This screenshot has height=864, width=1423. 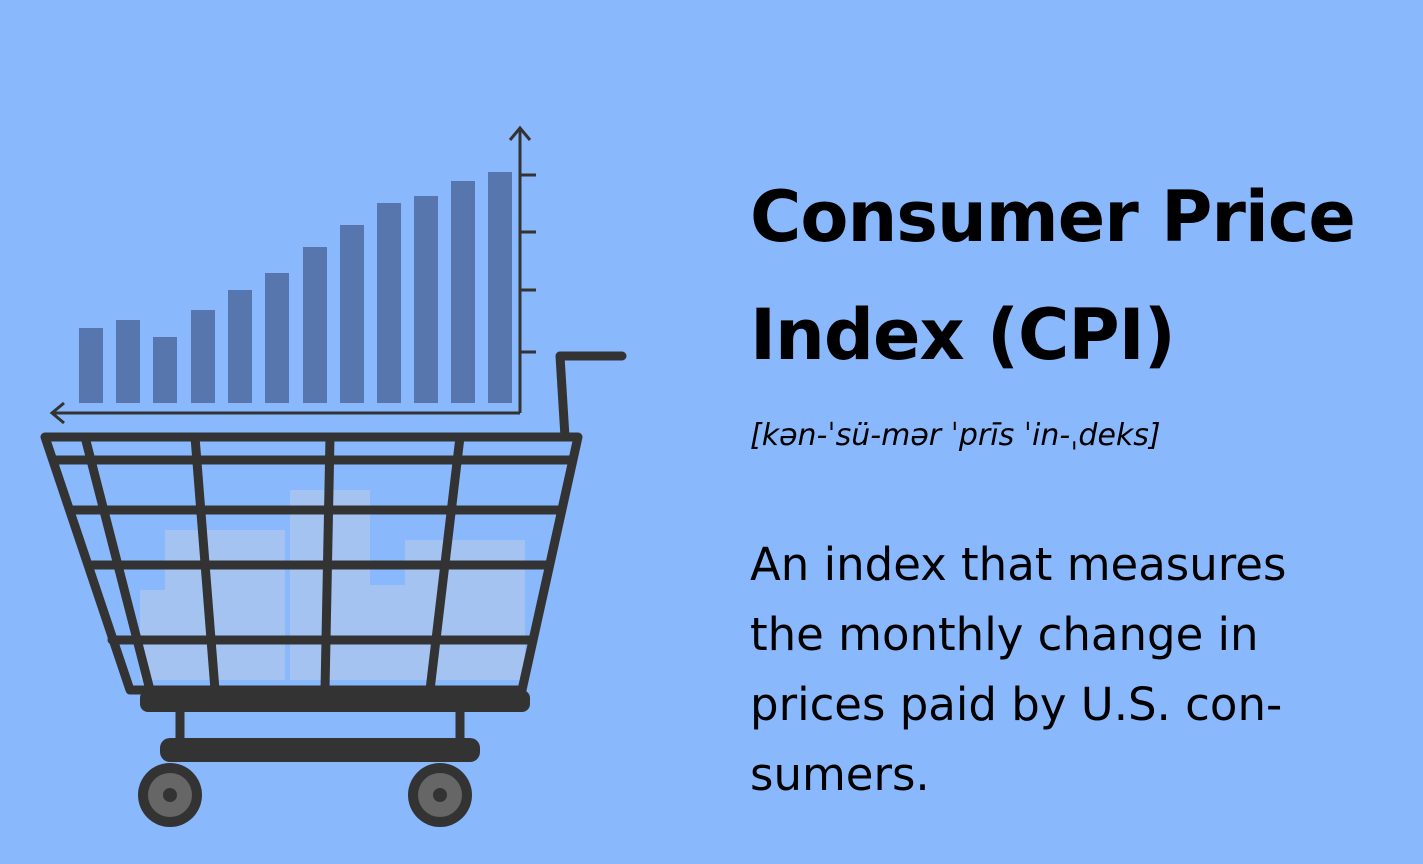 I want to click on axes, so click(x=292, y=275).